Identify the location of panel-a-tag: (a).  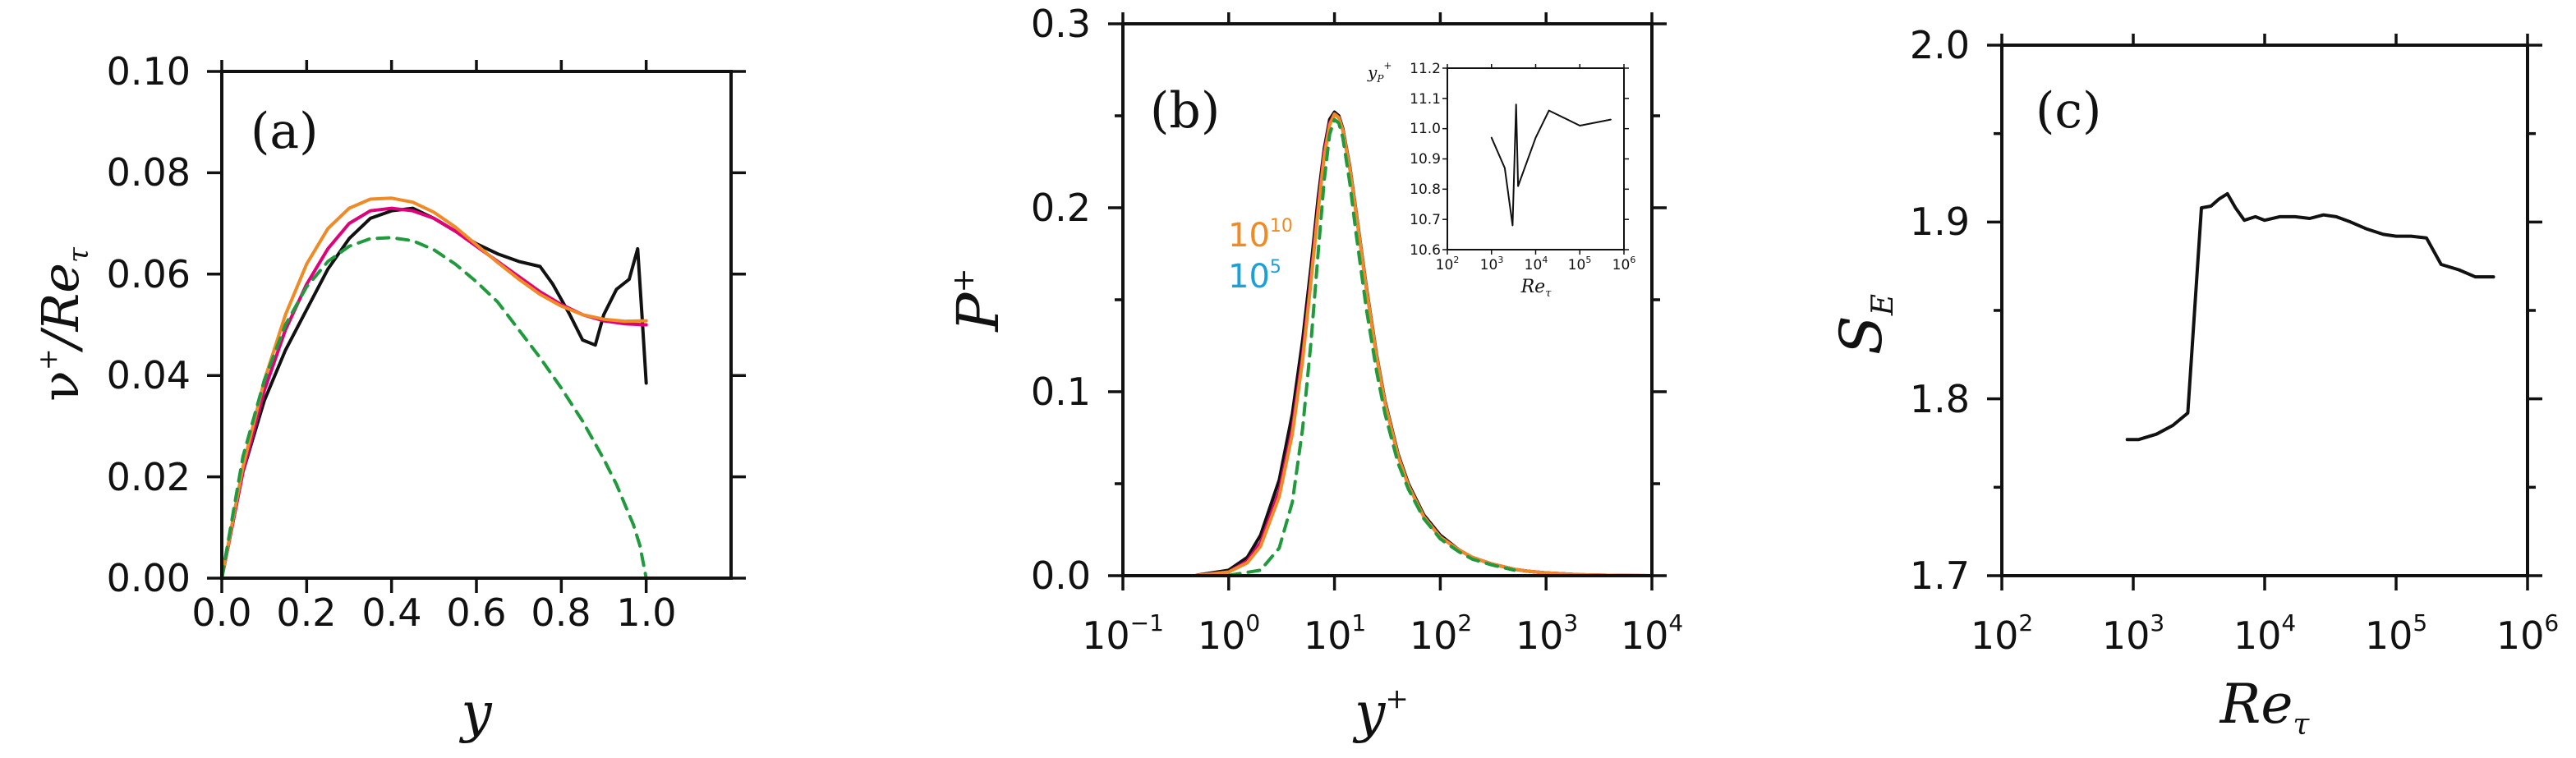
(285, 131).